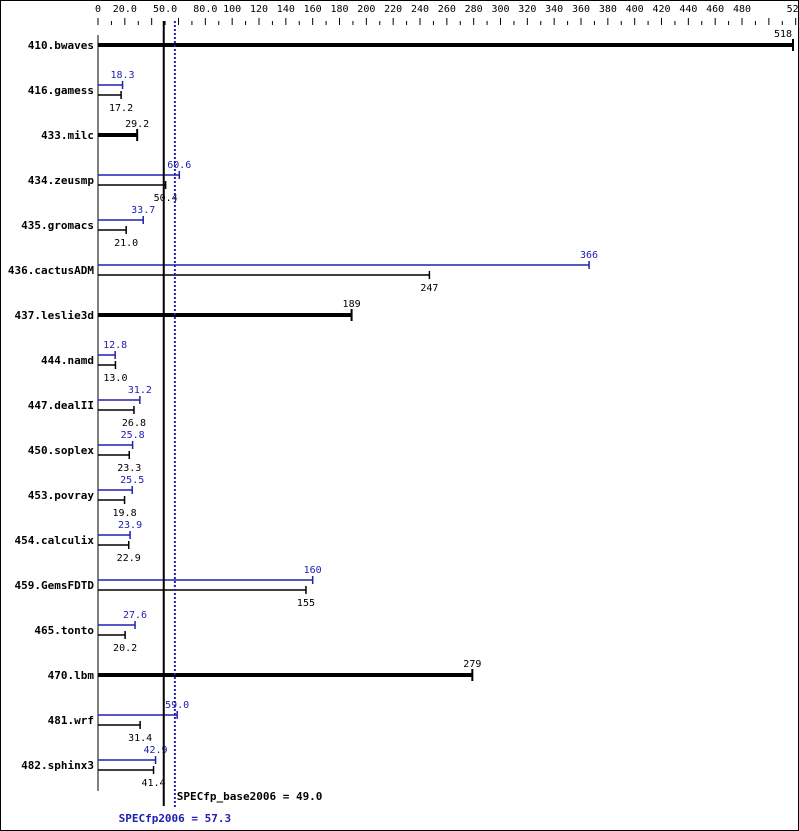  What do you see at coordinates (366, 9) in the screenshot?
I see `tick-label: 200` at bounding box center [366, 9].